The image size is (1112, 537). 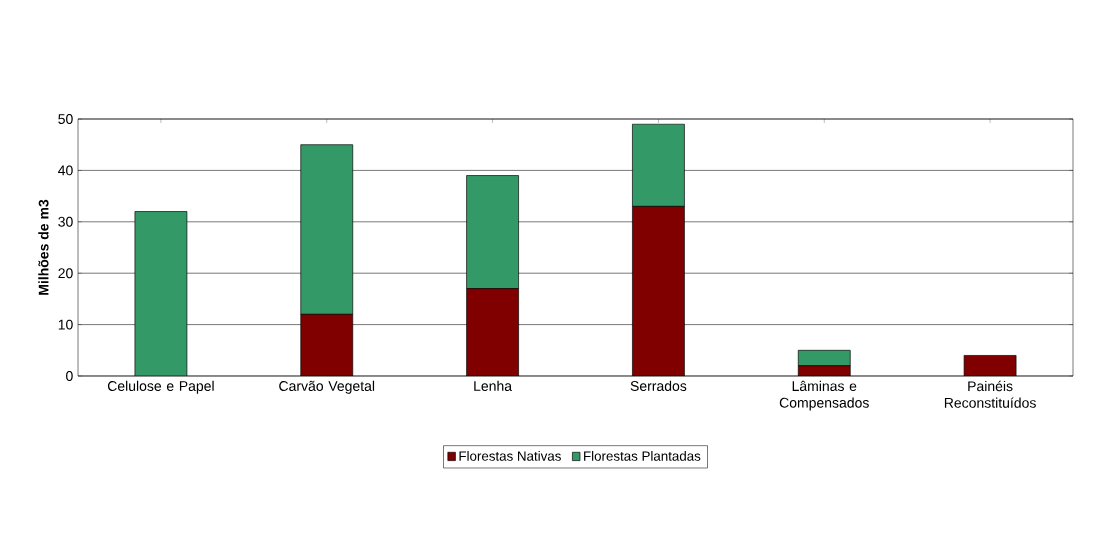 I want to click on x-tick-label: Painéis Reconstituídos, so click(x=990, y=394).